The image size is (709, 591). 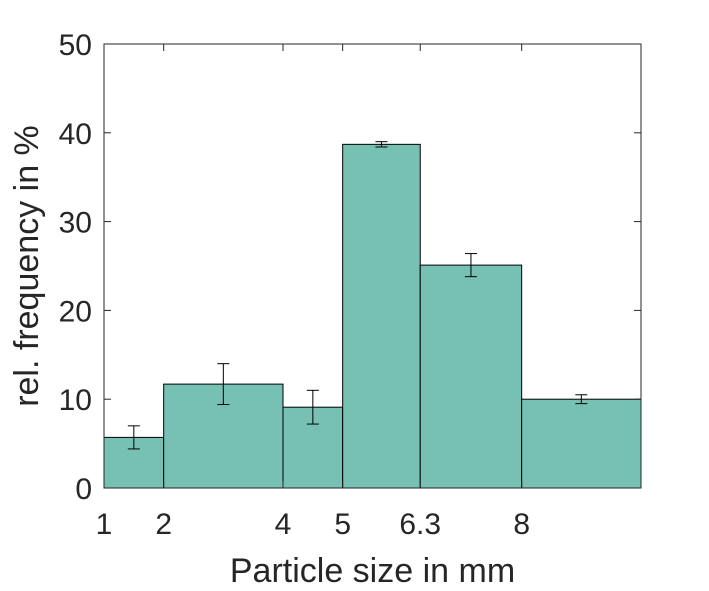 I want to click on y-tick-labels: 0 10 20 30 40 50, so click(x=75, y=267).